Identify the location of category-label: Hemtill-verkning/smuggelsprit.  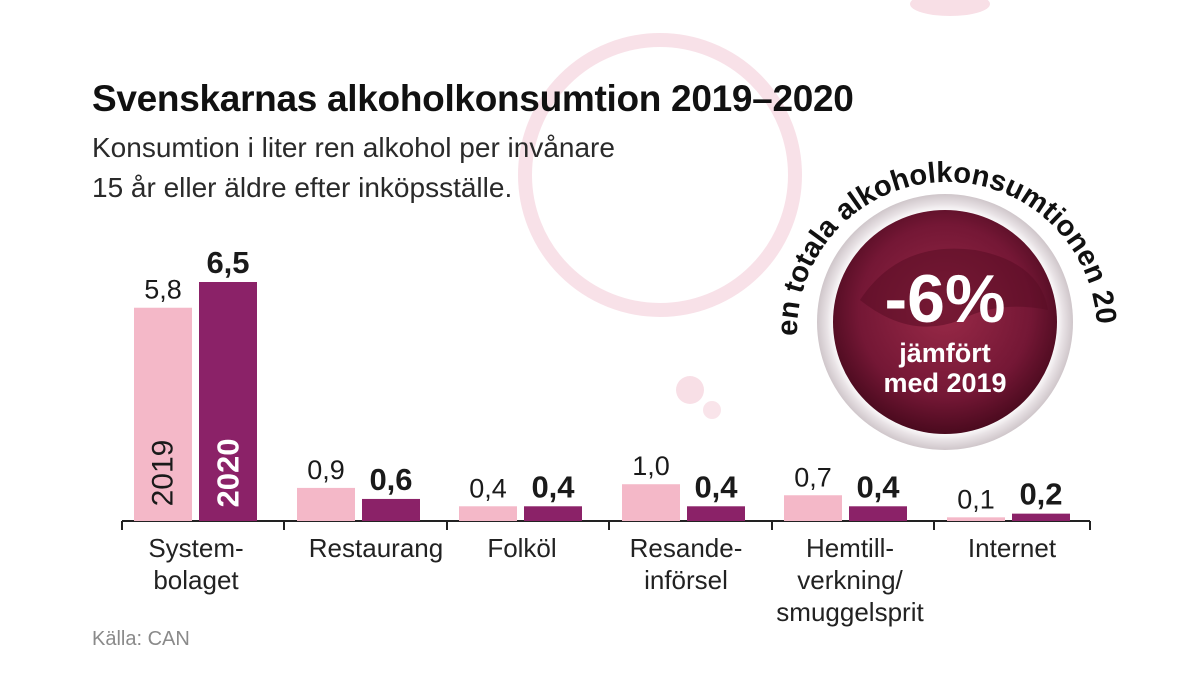
(850, 580).